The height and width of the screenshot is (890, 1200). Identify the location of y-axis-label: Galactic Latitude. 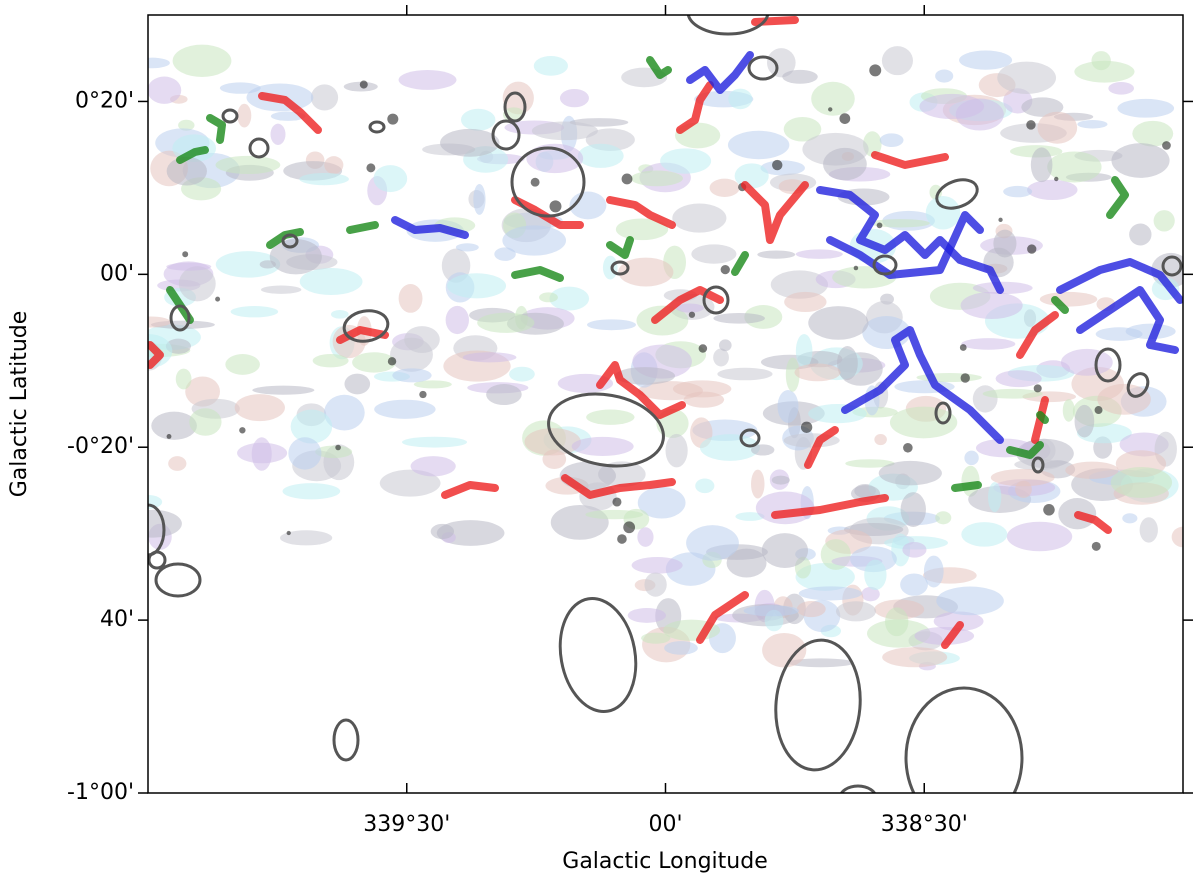
(19, 404).